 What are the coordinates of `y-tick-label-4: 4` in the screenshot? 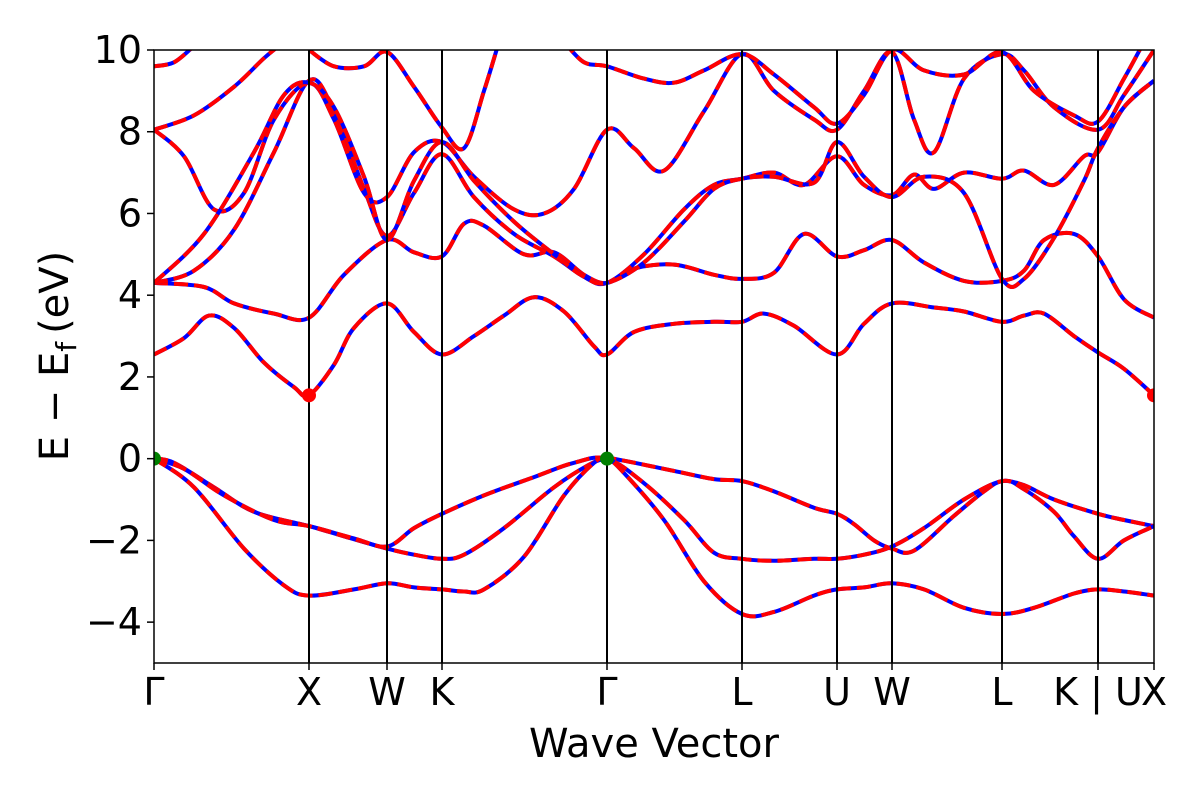 It's located at (130, 295).